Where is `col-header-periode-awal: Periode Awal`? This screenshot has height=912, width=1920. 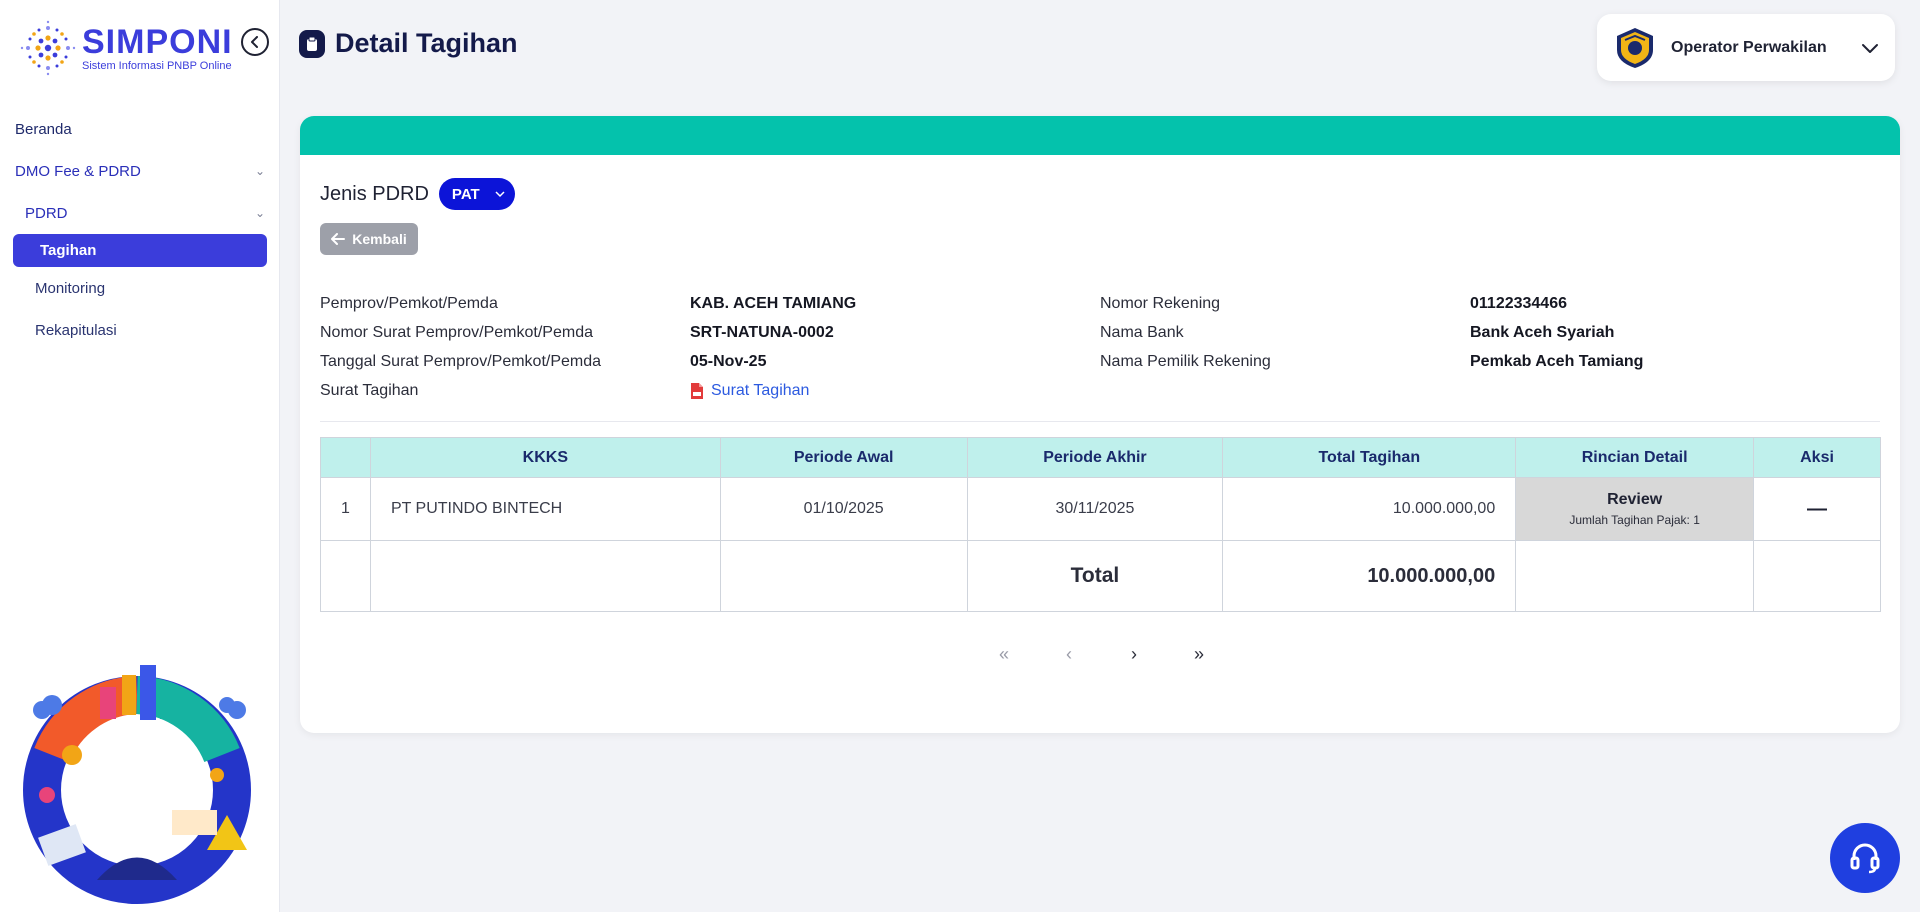
col-header-periode-awal: Periode Awal is located at coordinates (843, 457).